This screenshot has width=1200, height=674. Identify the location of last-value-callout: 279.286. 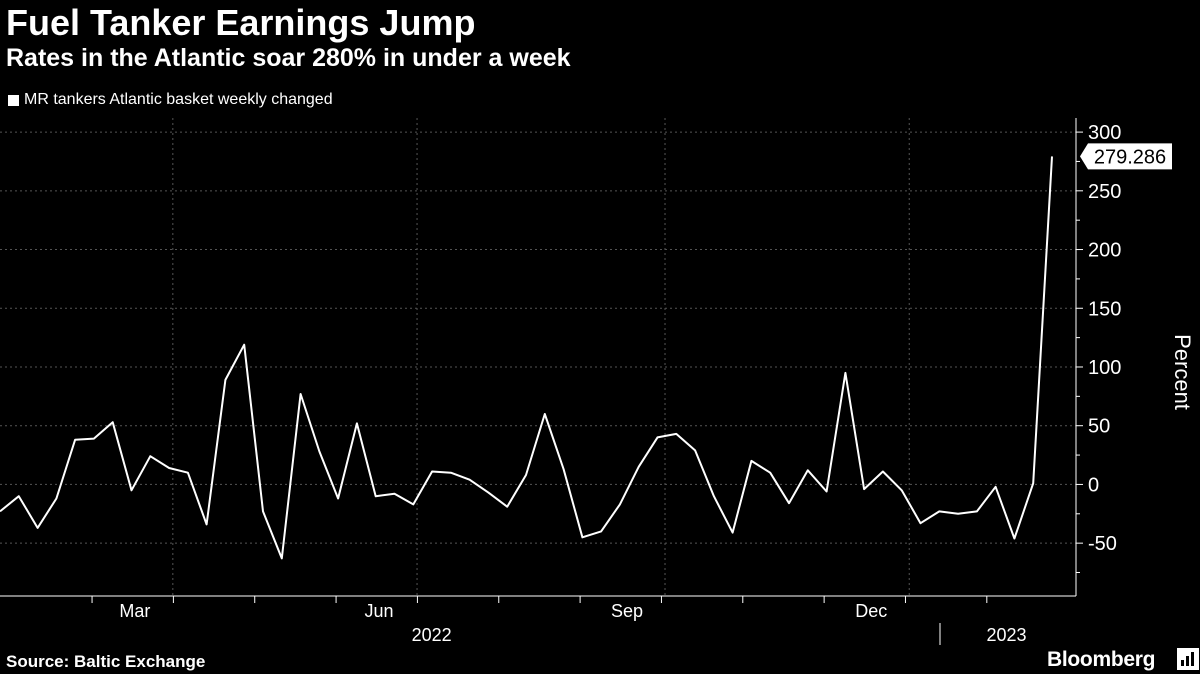
(1126, 156).